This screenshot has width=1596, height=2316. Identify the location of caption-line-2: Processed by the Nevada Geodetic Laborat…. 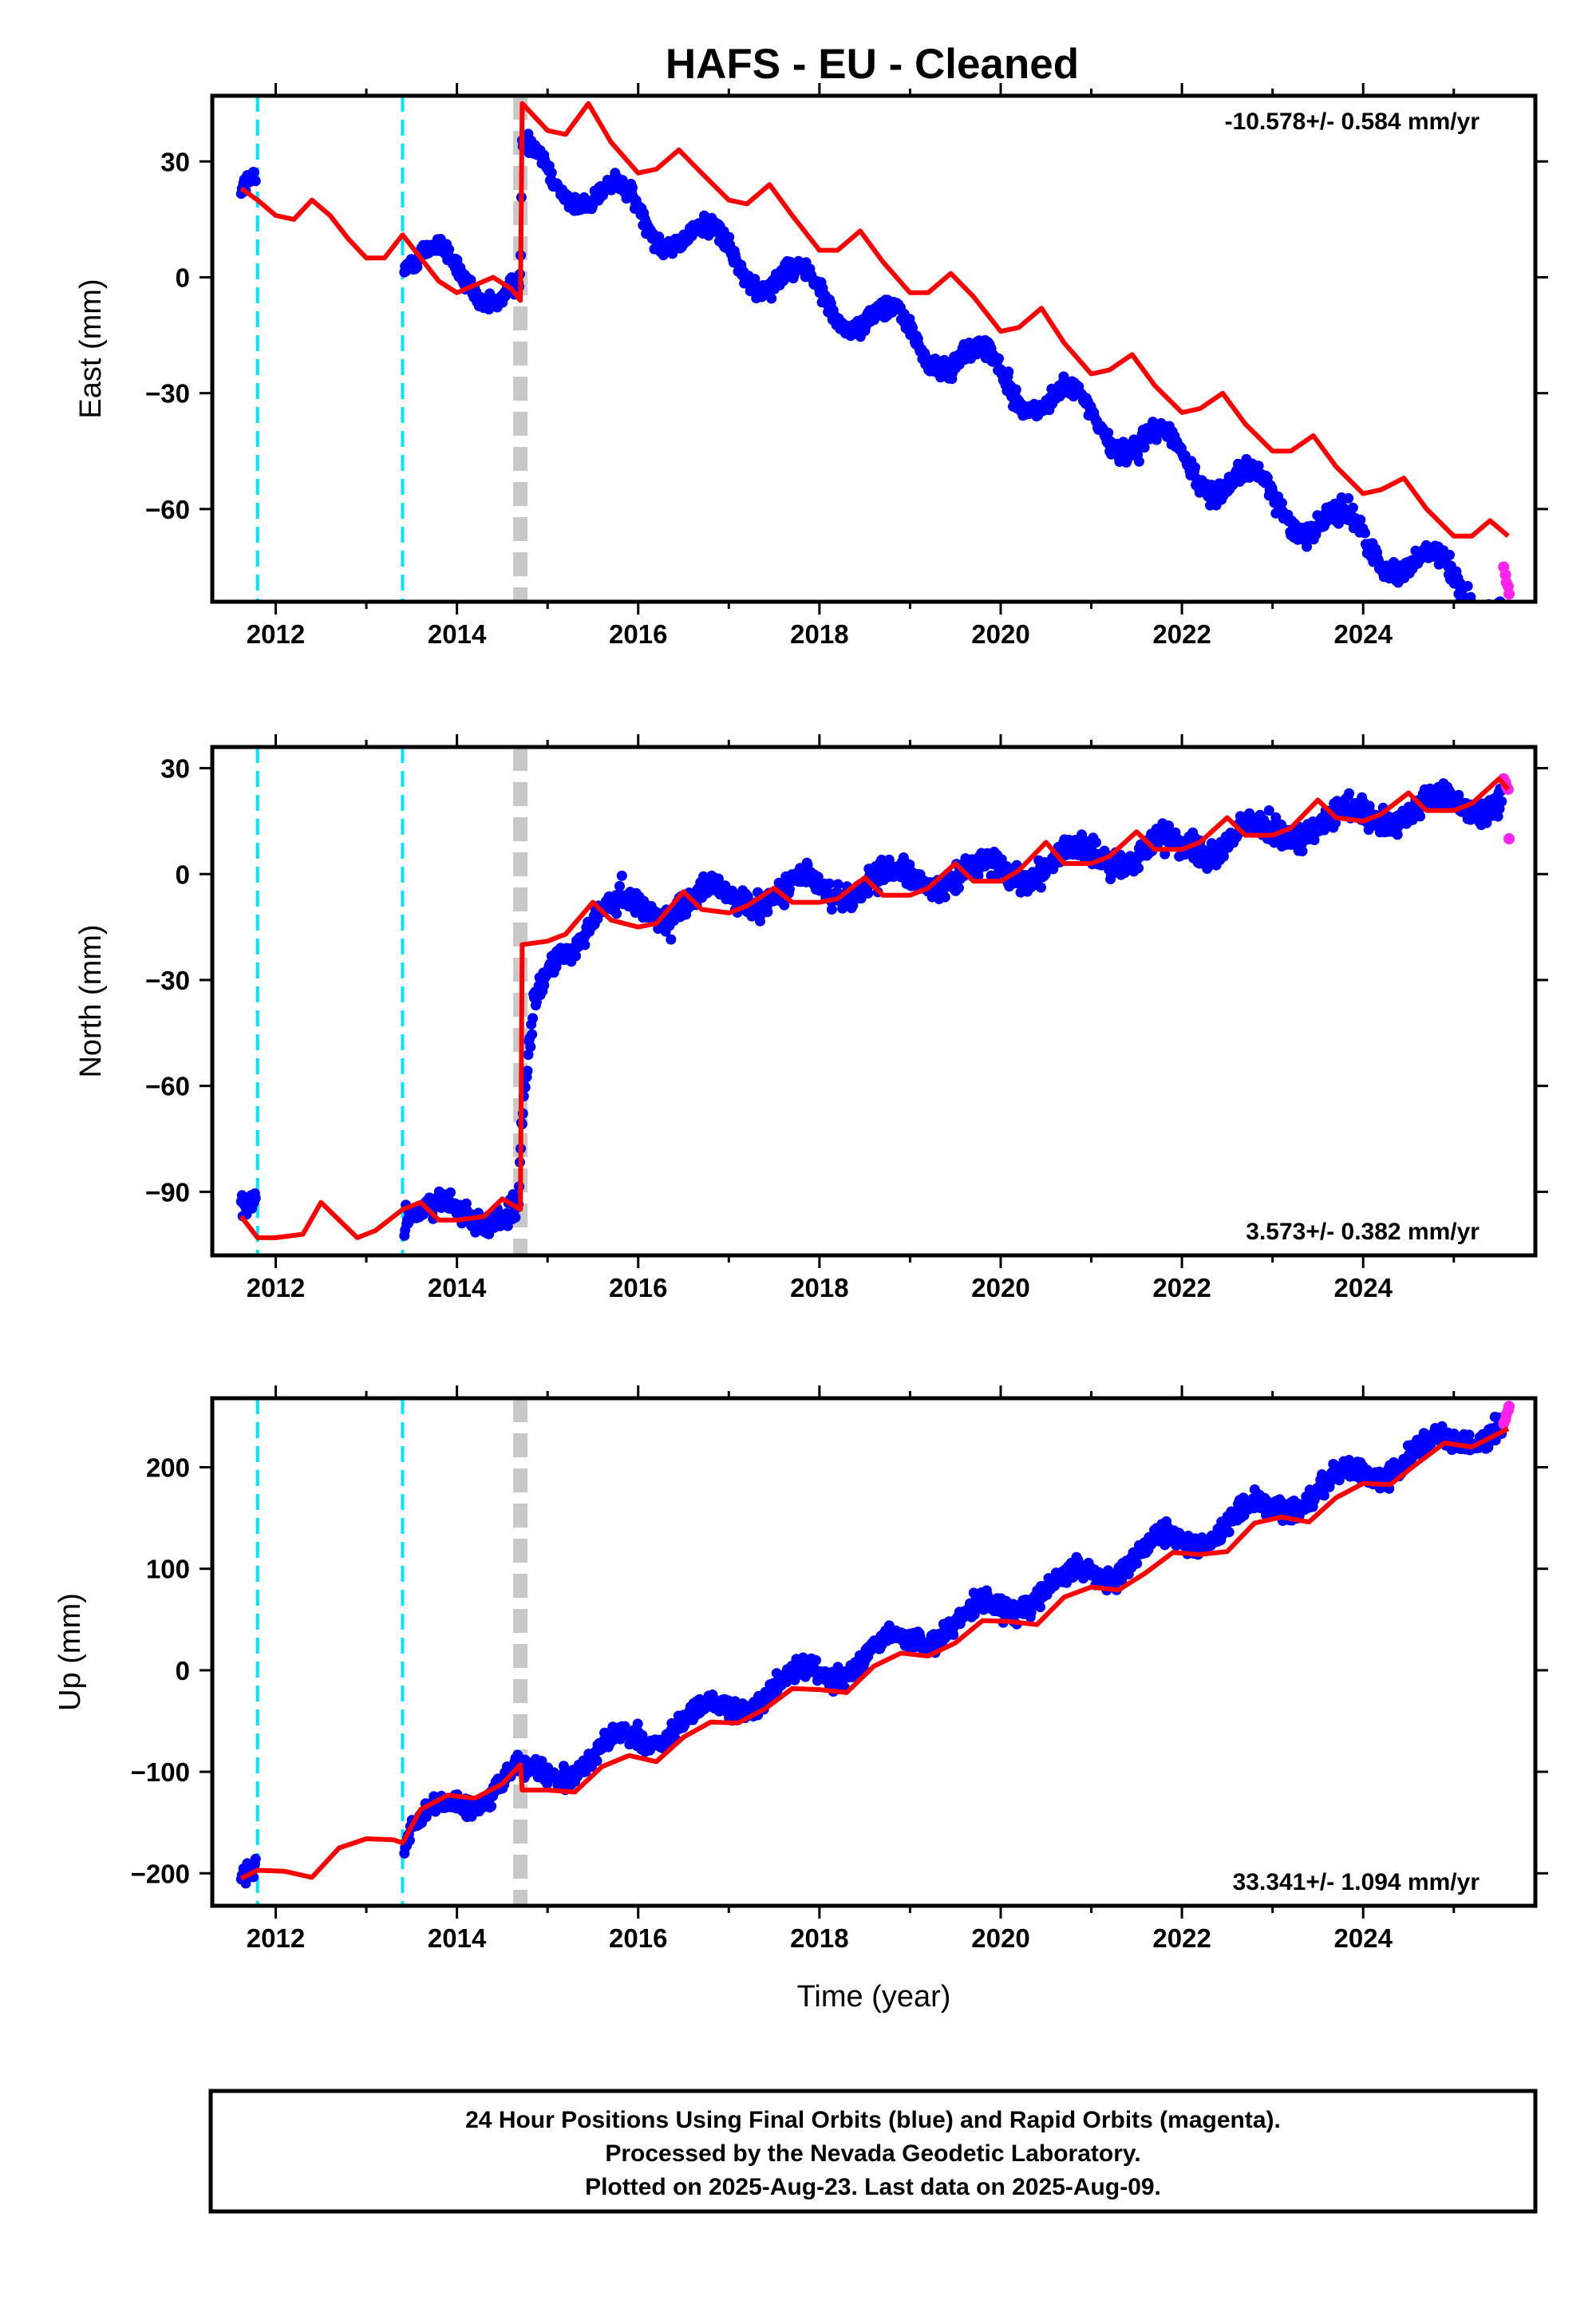
(873, 2153).